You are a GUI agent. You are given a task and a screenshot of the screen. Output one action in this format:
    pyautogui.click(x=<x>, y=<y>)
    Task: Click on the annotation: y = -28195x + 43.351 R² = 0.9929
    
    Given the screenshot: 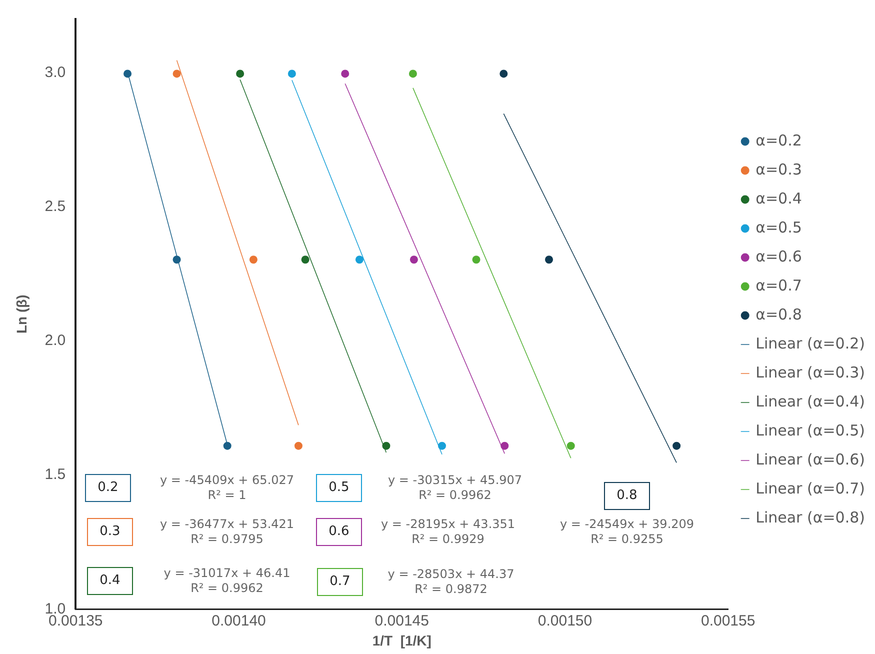 What is the action you would take?
    pyautogui.click(x=448, y=532)
    